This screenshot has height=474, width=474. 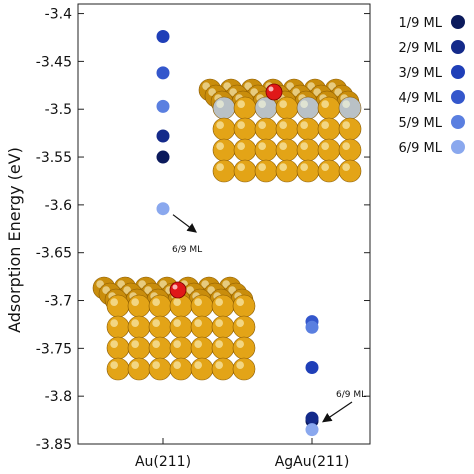 I want to click on legend-label: 1/9 ML, so click(x=420, y=23).